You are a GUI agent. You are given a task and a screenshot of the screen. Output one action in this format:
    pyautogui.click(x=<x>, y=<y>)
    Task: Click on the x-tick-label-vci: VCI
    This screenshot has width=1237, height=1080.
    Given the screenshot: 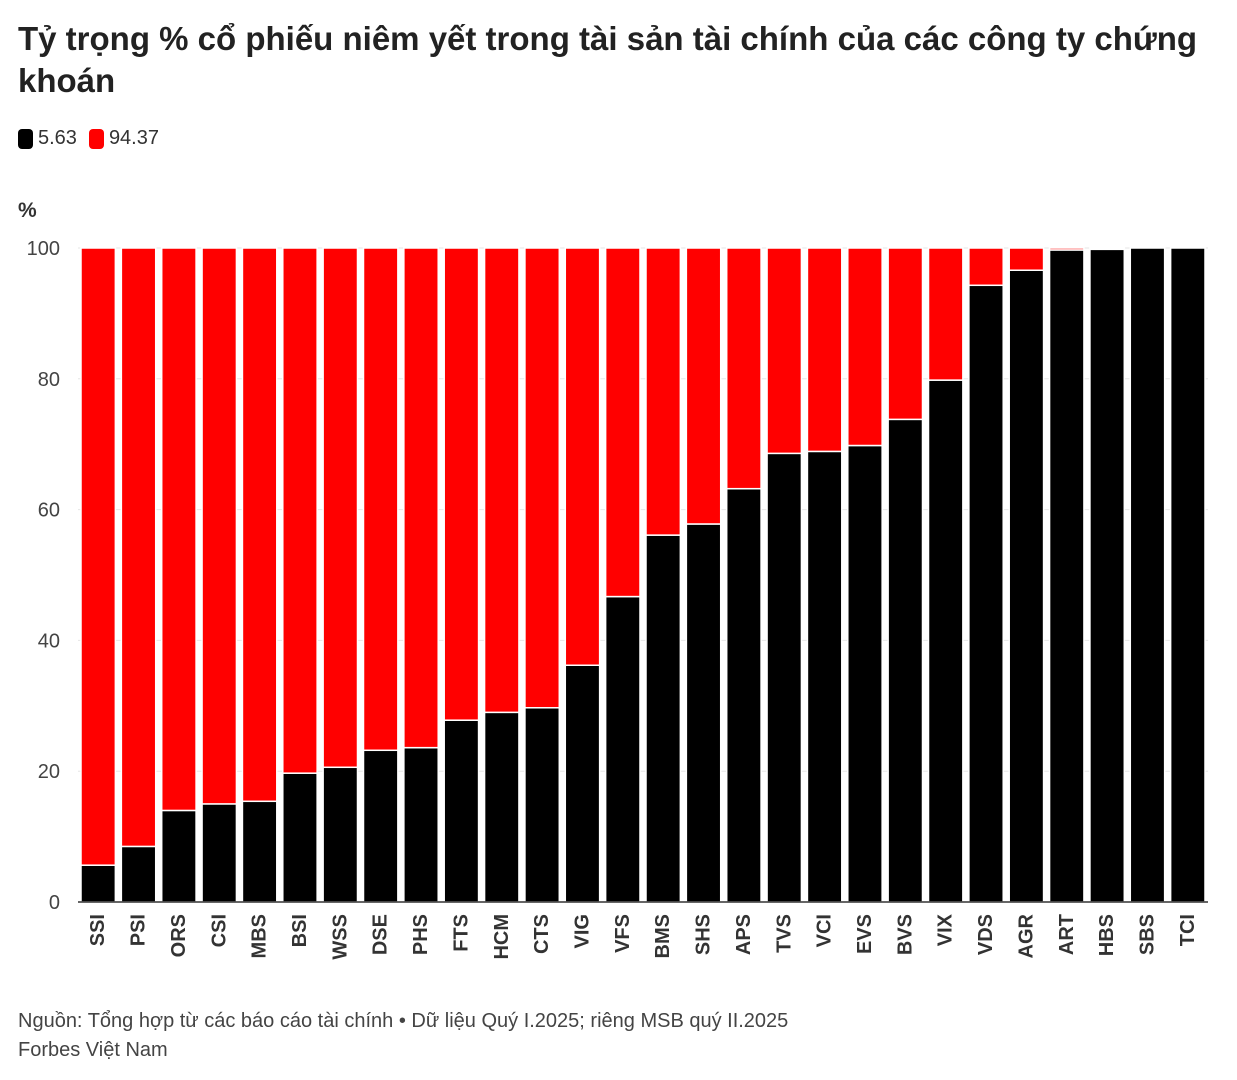 What is the action you would take?
    pyautogui.click(x=825, y=930)
    